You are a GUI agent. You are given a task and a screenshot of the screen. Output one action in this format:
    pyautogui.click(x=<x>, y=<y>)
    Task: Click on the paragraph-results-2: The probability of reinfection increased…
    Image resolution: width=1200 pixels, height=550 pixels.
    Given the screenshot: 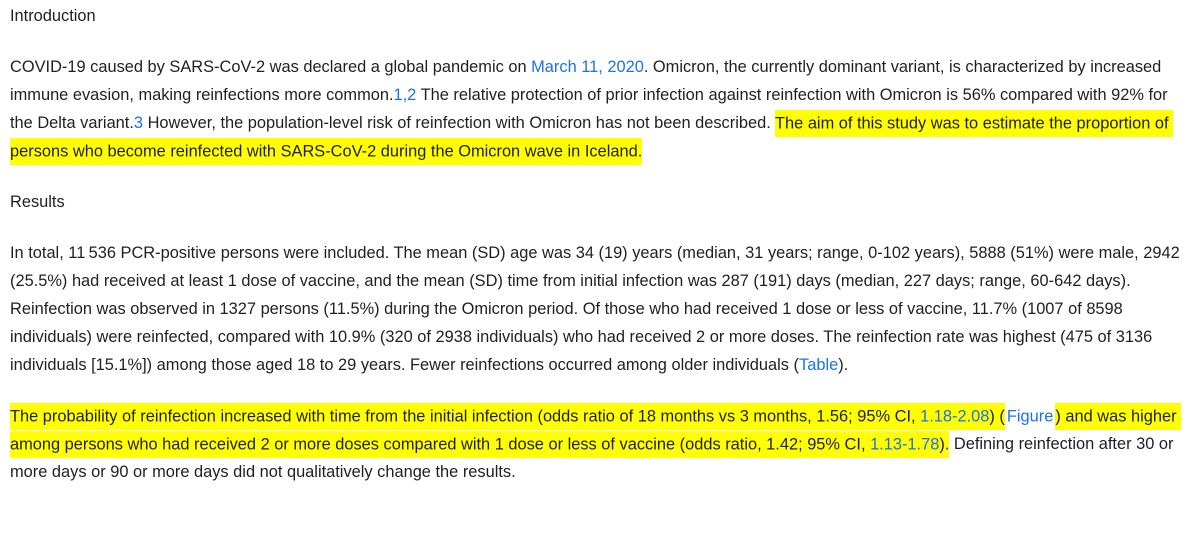 What is the action you would take?
    pyautogui.click(x=597, y=444)
    